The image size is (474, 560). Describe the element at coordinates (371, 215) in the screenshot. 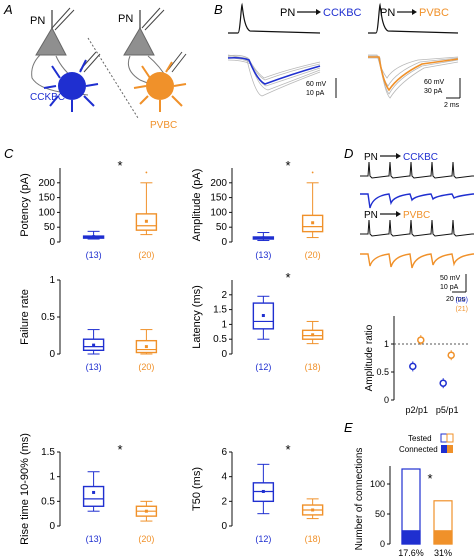

I see `d-mid-title-pn: PN` at that location.